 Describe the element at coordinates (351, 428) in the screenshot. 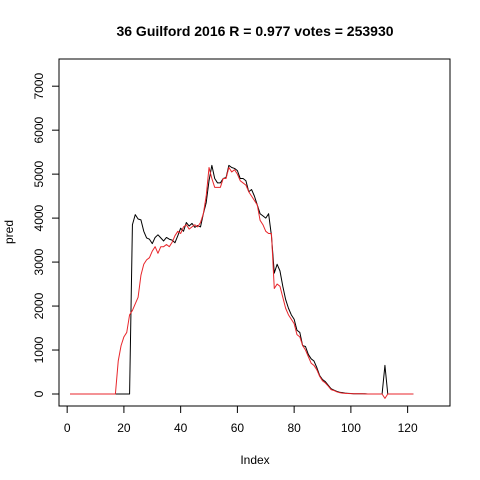

I see `x-tick-label: 100` at that location.